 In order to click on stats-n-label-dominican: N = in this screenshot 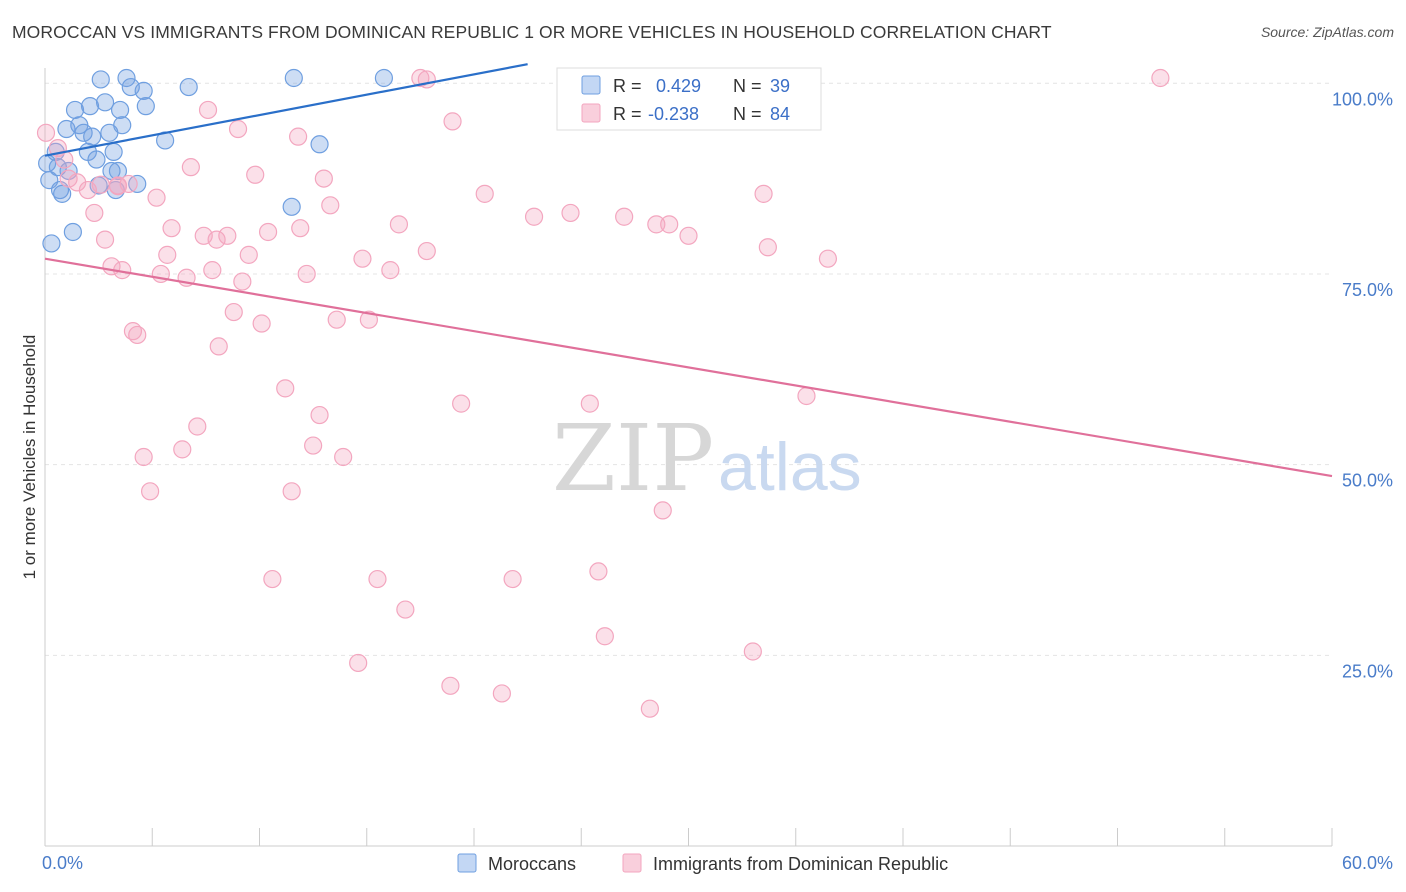, I will do `click(747, 114)`.